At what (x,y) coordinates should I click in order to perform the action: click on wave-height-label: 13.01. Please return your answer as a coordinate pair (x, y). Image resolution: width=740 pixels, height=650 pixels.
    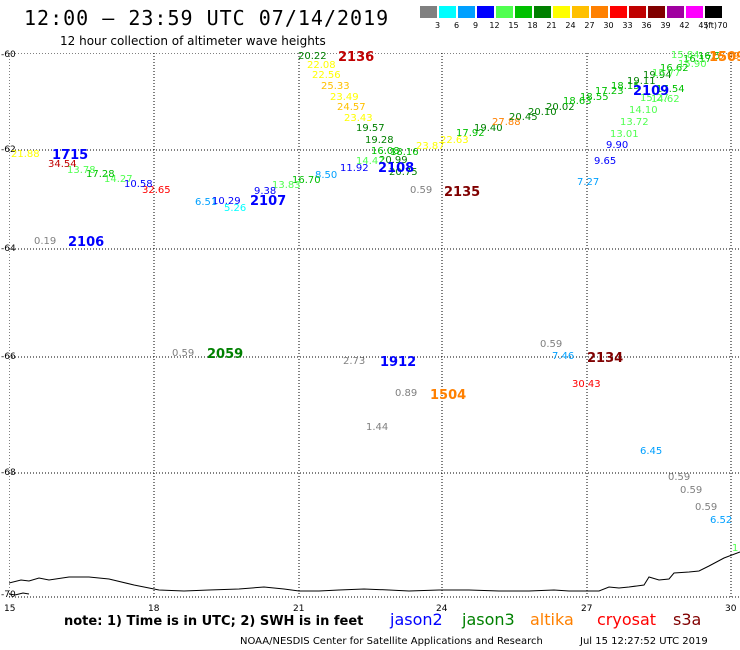
    Looking at the image, I should click on (624, 134).